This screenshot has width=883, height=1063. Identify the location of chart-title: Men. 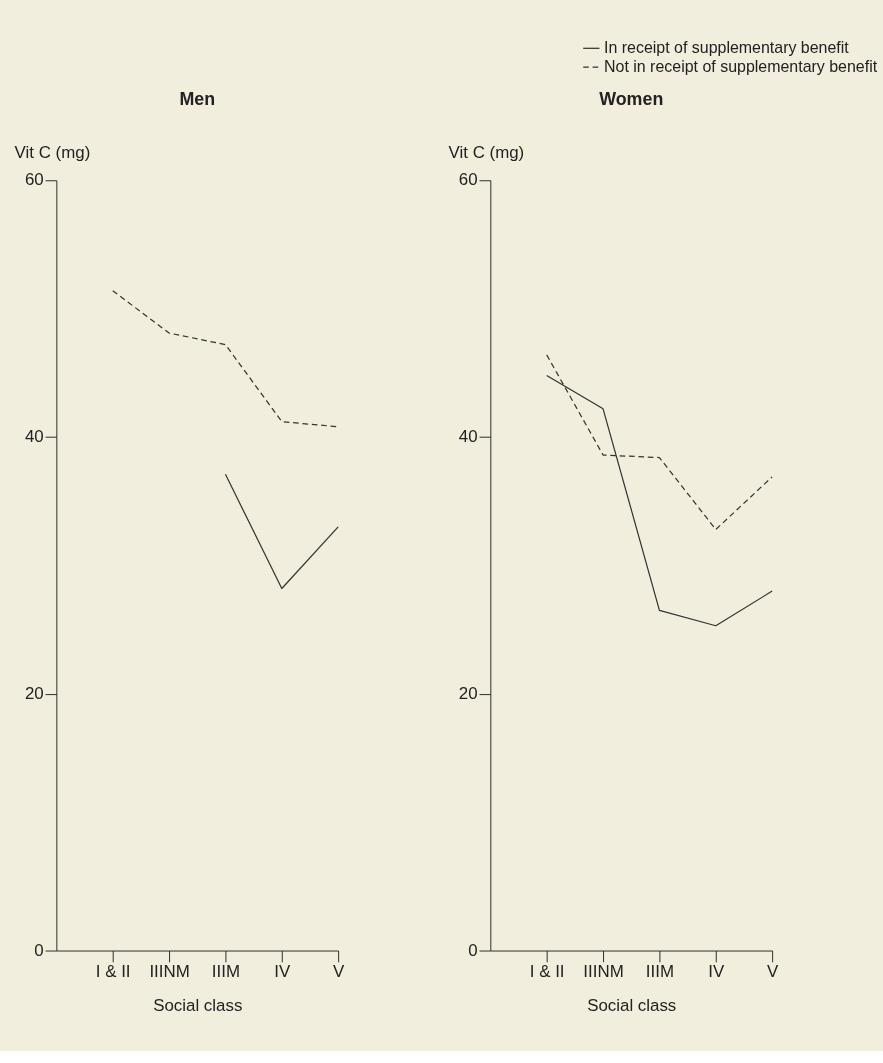
(197, 99).